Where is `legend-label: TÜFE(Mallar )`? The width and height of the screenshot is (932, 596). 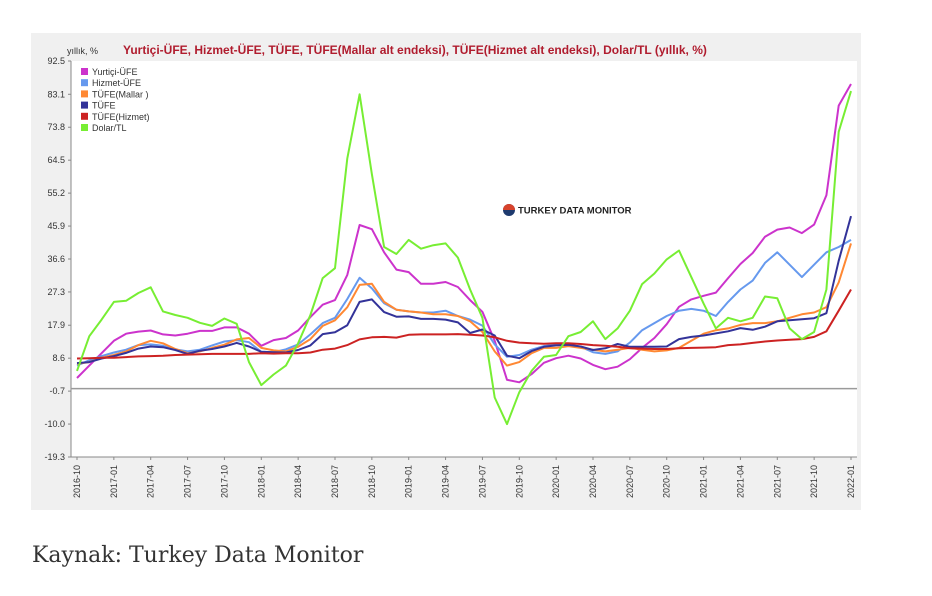
legend-label: TÜFE(Mallar ) is located at coordinates (120, 94).